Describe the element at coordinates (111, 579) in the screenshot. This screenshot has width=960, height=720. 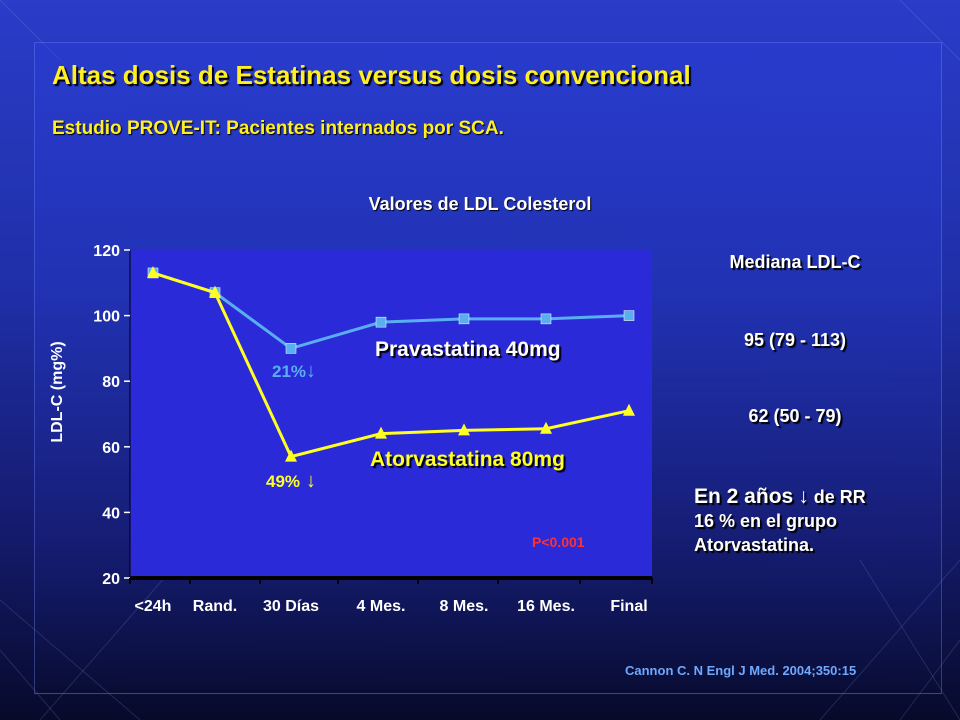
I see `y-tick-label: 20` at that location.